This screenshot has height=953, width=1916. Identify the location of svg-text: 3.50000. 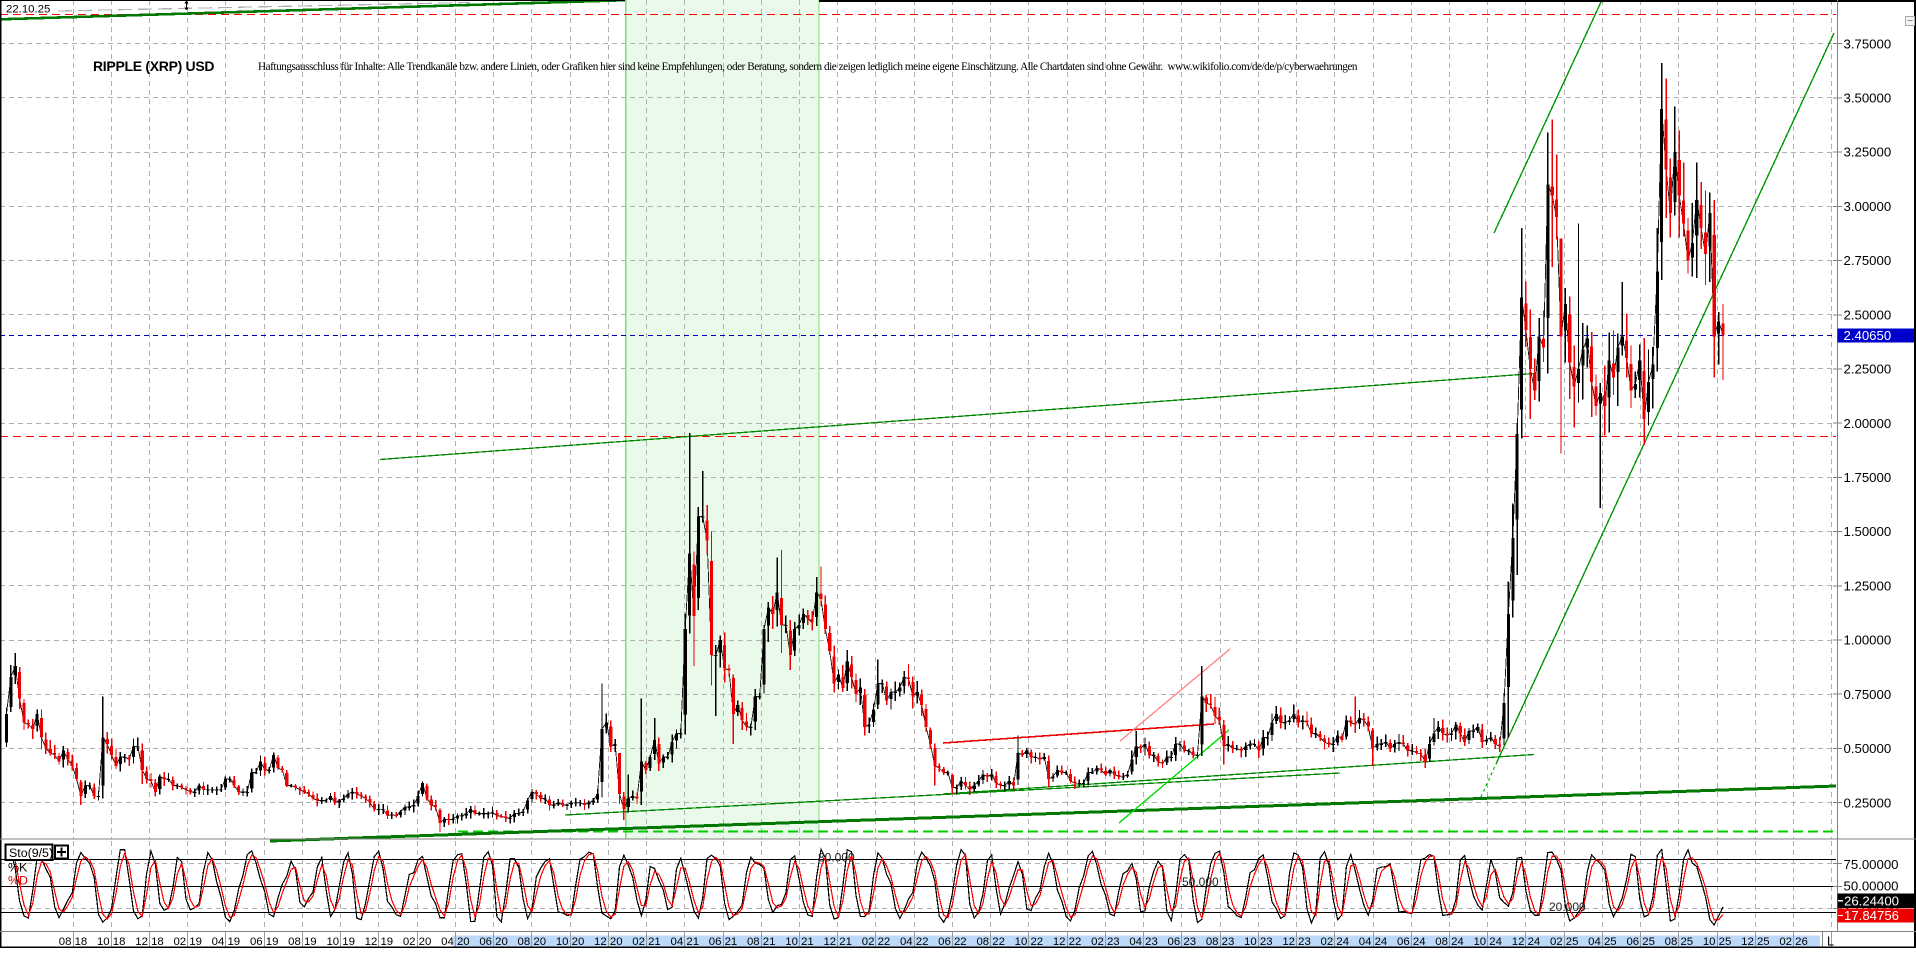
(1868, 98).